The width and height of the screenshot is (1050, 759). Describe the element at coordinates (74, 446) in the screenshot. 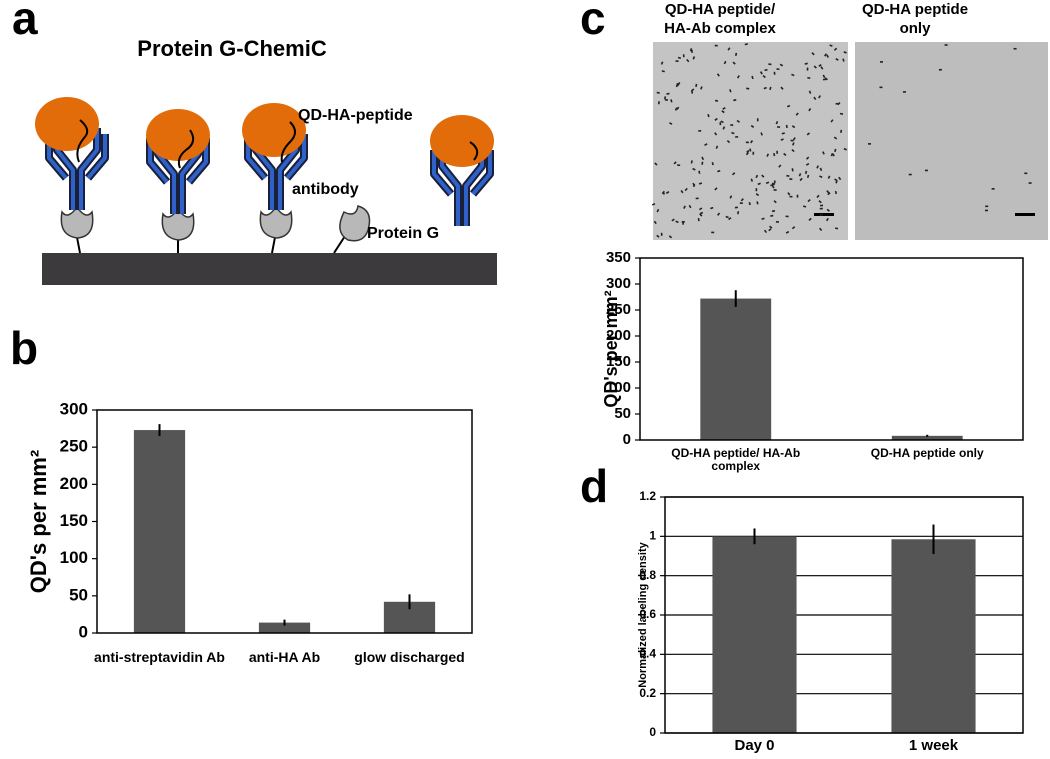

I see `y-tick-label: 250` at that location.